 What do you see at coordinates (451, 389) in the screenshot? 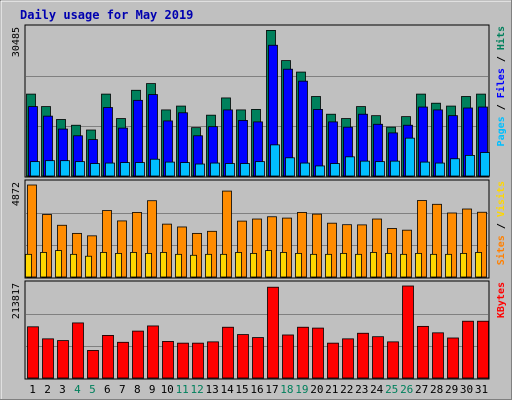
I see `x-tick-label: 29` at bounding box center [451, 389].